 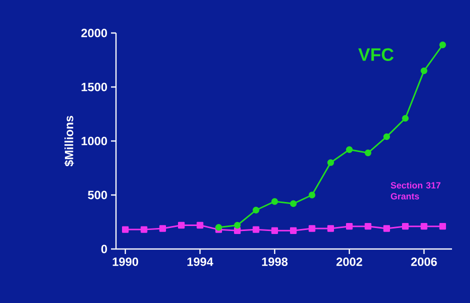 I want to click on y-tick-label: 2000, so click(x=94, y=33).